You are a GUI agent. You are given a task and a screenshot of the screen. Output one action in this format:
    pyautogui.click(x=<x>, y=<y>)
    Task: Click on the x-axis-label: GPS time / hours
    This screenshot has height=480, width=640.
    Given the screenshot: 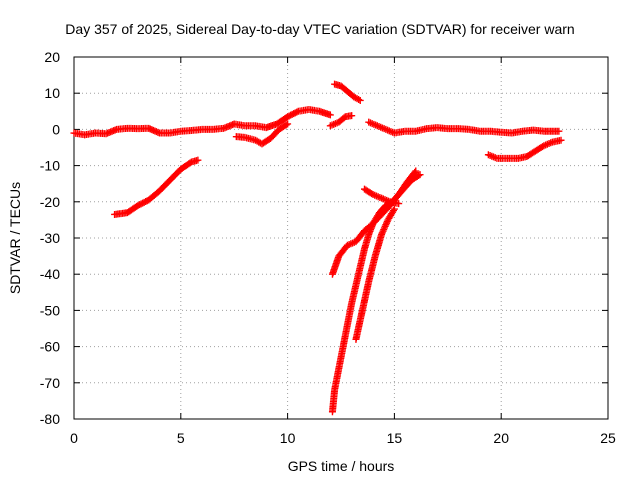 What is the action you would take?
    pyautogui.click(x=341, y=466)
    